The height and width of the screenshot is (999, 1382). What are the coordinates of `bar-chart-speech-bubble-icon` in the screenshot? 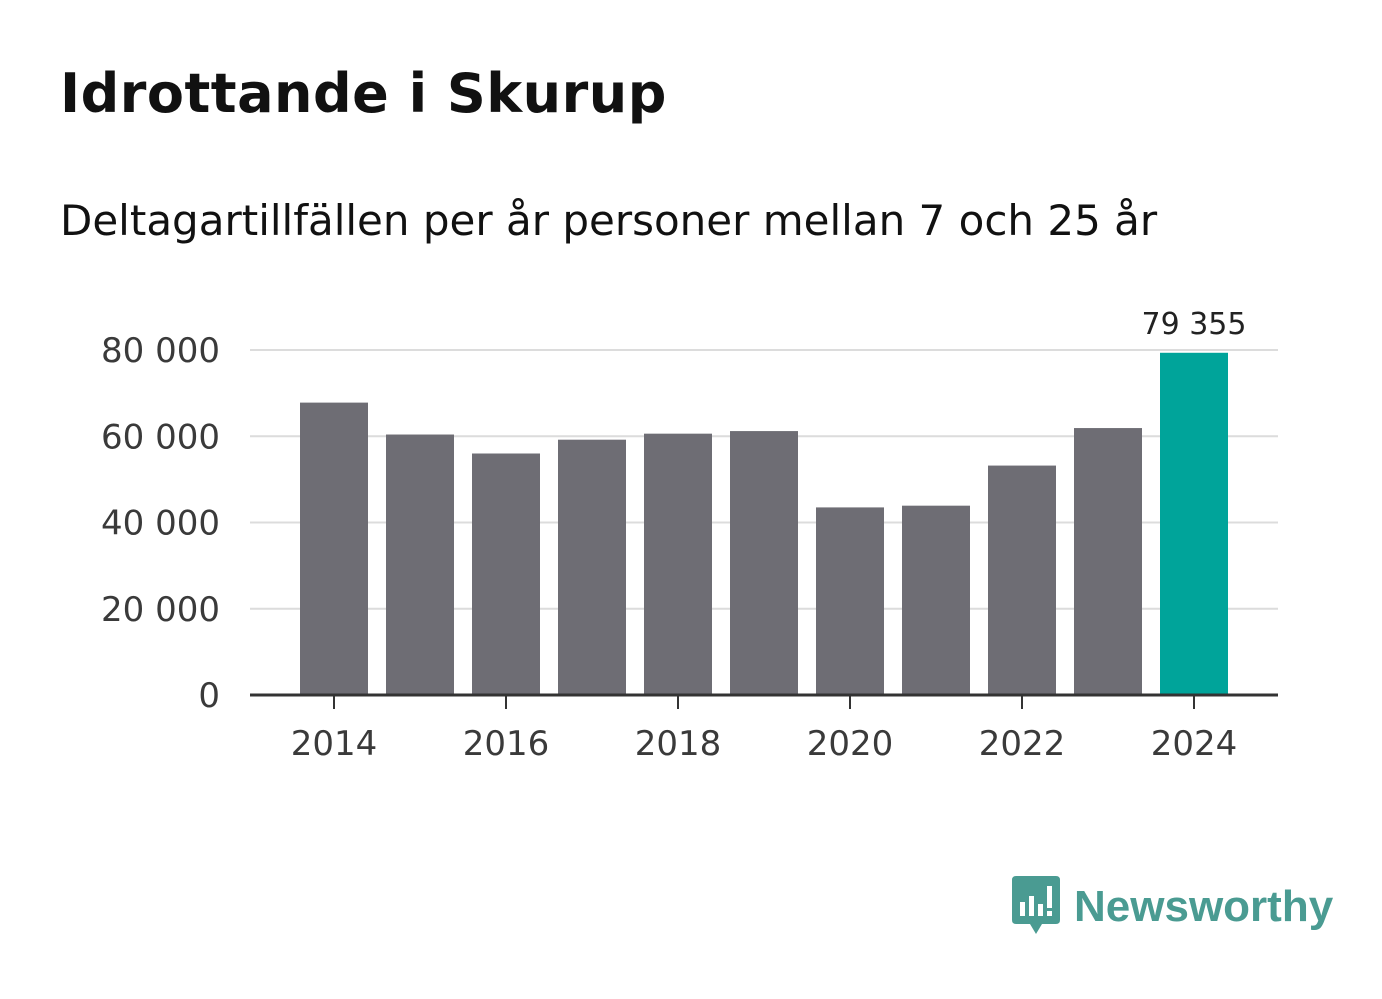 It's located at (1036, 905).